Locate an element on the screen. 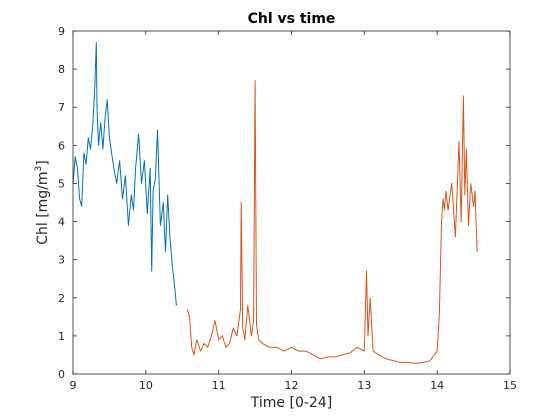  y-tick-label: 3 is located at coordinates (61, 260).